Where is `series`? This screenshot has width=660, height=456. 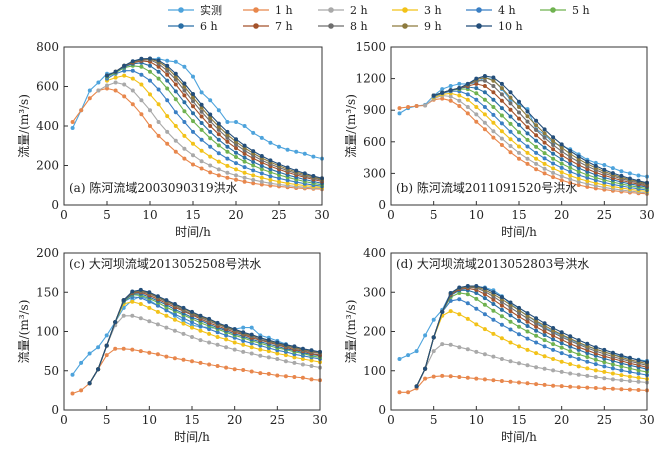 series is located at coordinates (531, 365).